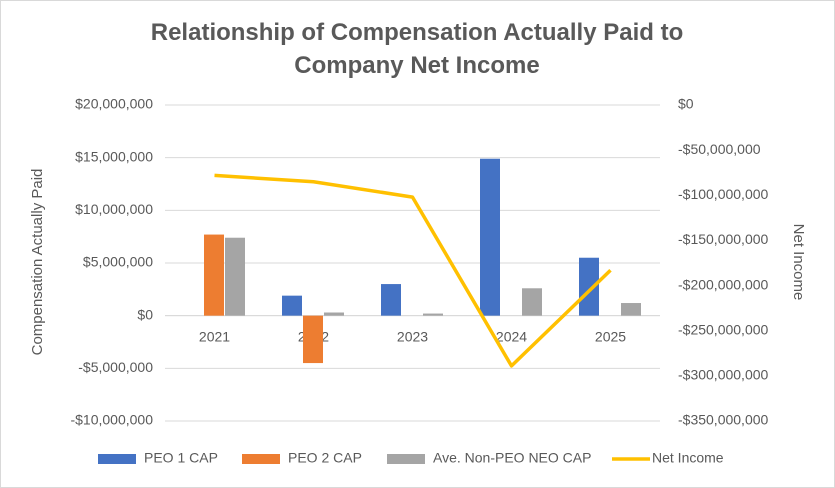  I want to click on legend-label: PEO 1 CAP, so click(181, 458).